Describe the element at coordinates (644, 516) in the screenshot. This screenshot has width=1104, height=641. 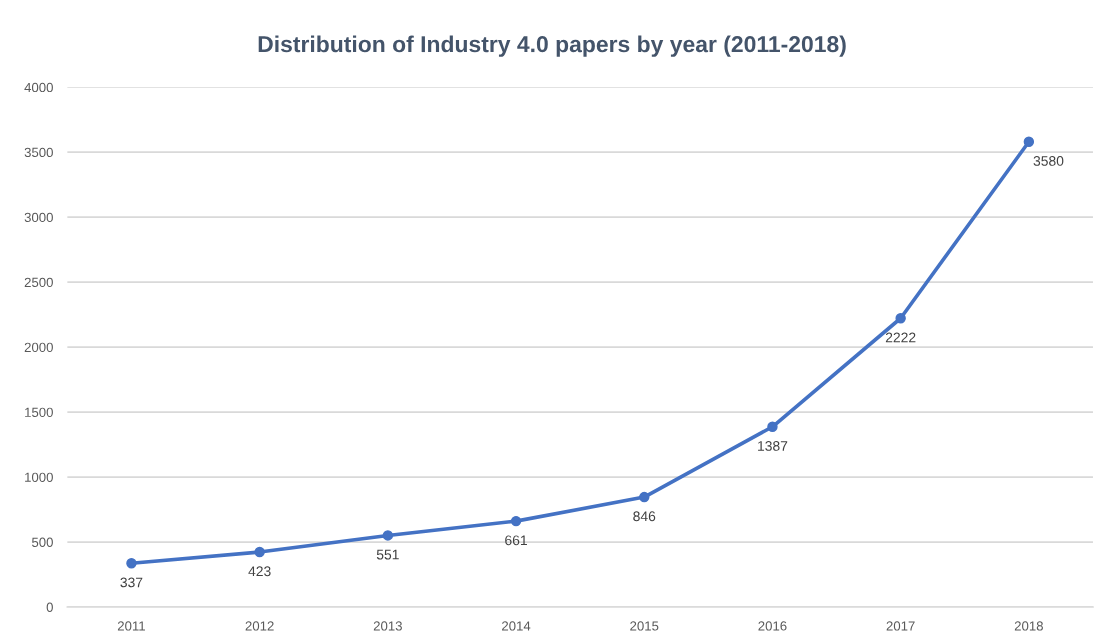
I see `data-label: 846` at that location.